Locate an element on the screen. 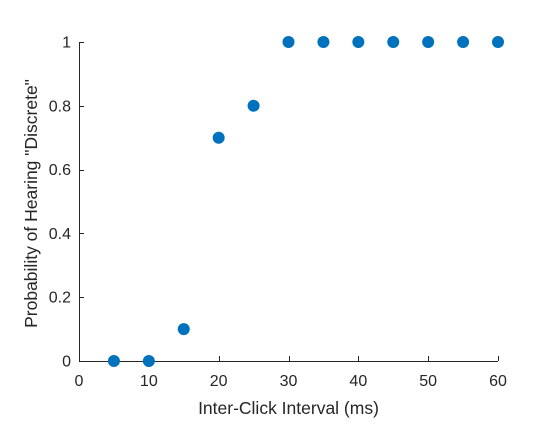 The height and width of the screenshot is (431, 539). y-tick-label: 0.6 is located at coordinates (60, 170).